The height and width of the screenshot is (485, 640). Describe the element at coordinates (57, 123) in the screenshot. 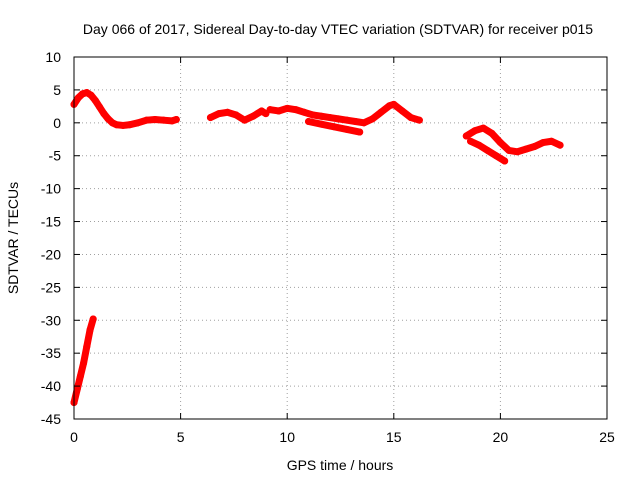

I see `y-tick-label: 0` at that location.